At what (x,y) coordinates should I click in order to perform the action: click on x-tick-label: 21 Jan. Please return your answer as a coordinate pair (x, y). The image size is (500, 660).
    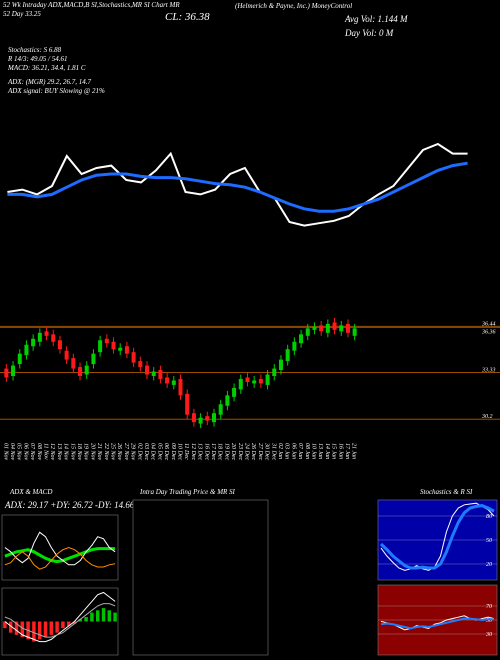
    Looking at the image, I should click on (354, 451).